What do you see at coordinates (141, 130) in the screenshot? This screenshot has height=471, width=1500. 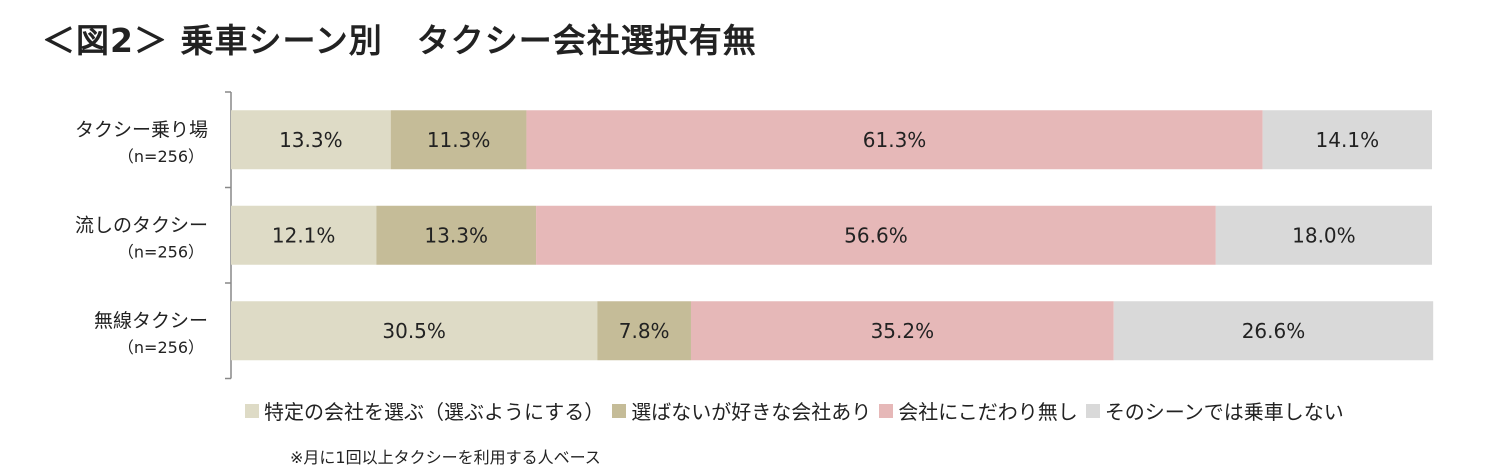 I see `category-label: タクシー乗り場` at bounding box center [141, 130].